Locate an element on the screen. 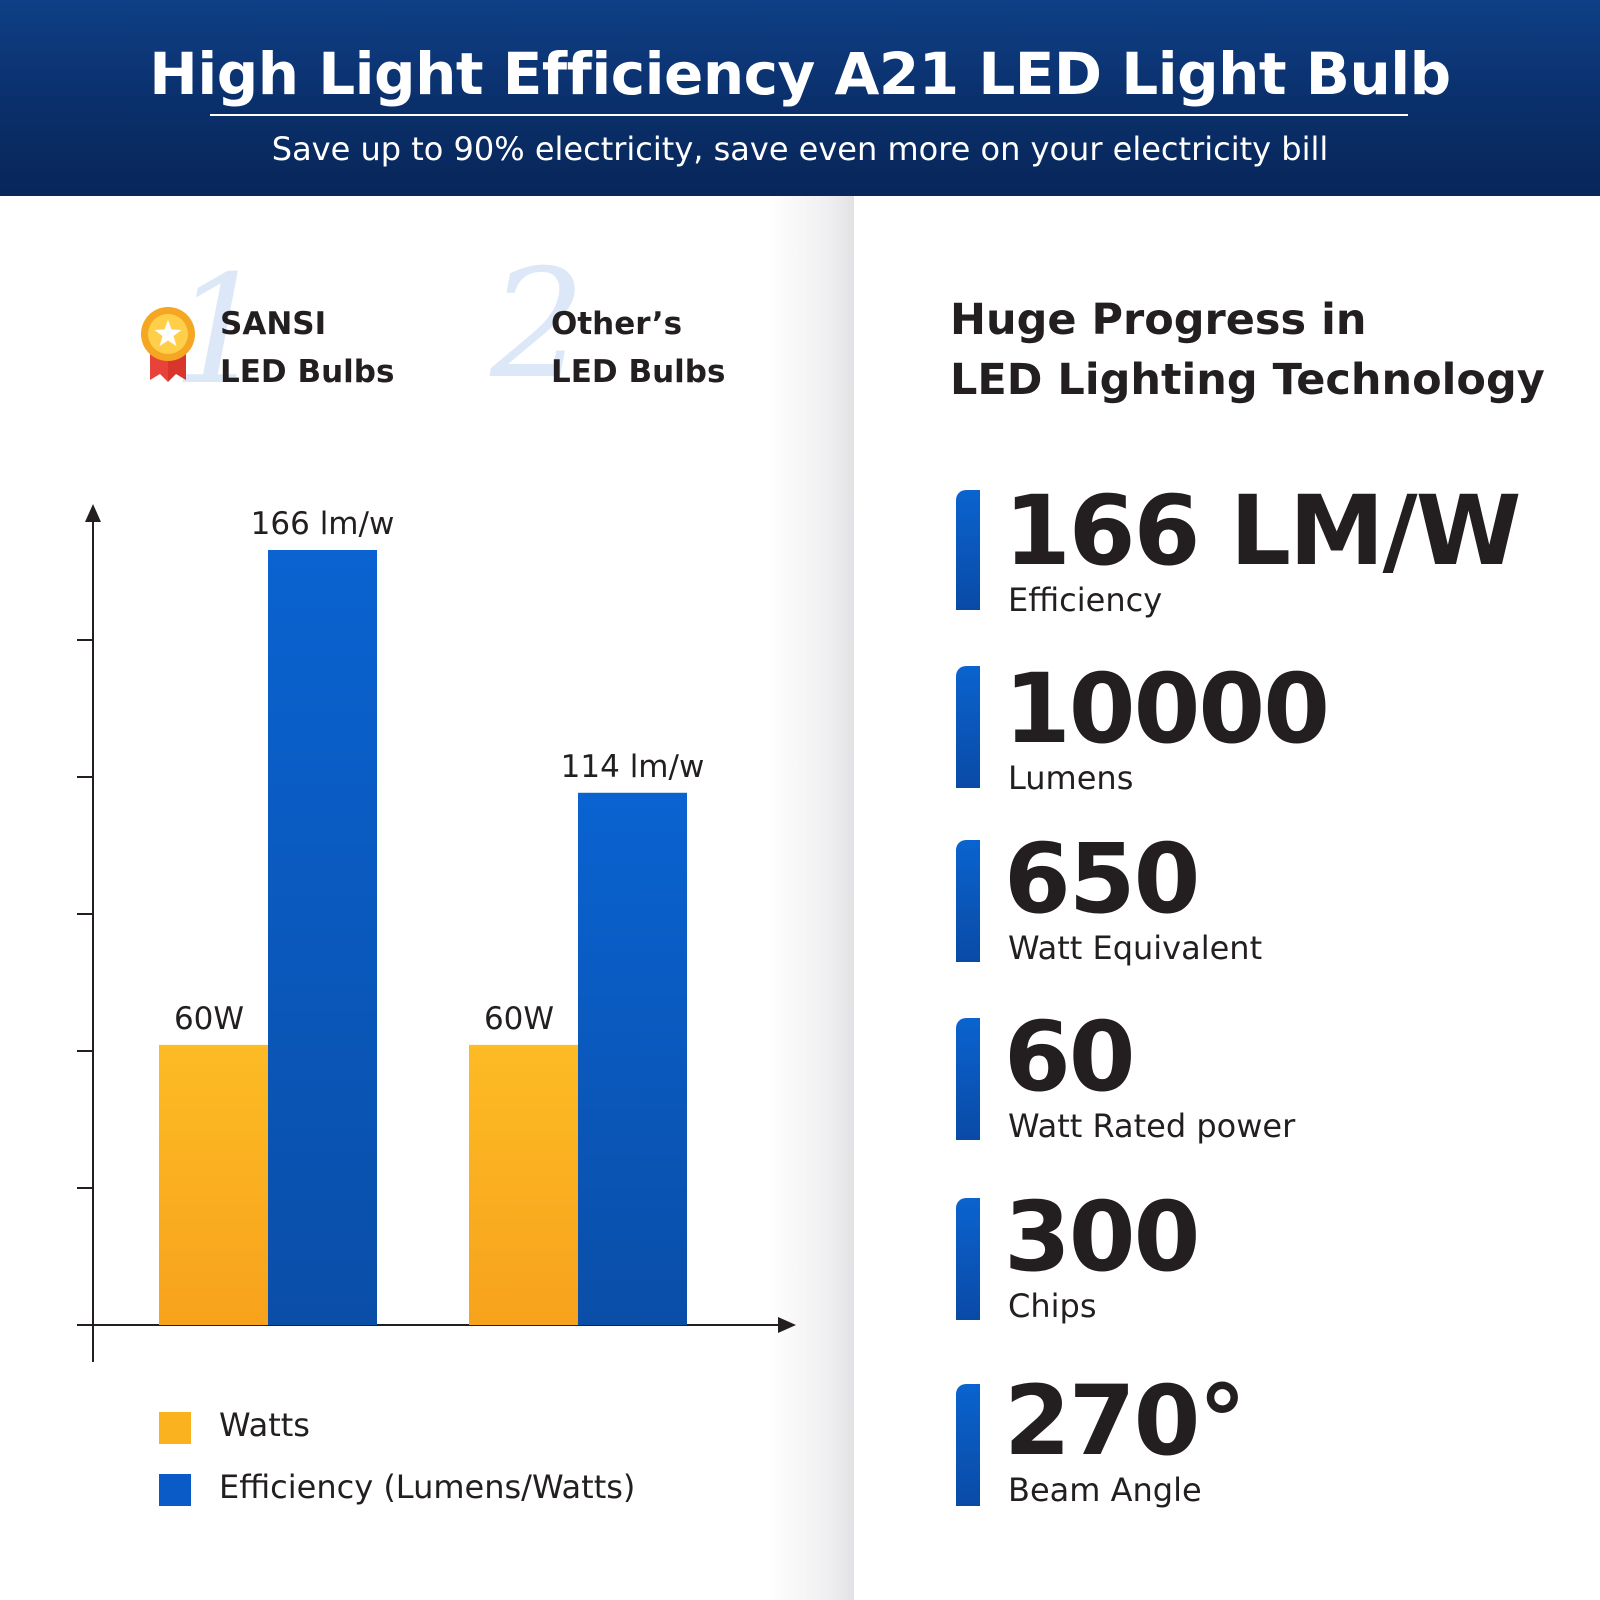 This screenshot has width=1600, height=1600. brand-sansi-label: SANSI LED Bulbs is located at coordinates (307, 348).